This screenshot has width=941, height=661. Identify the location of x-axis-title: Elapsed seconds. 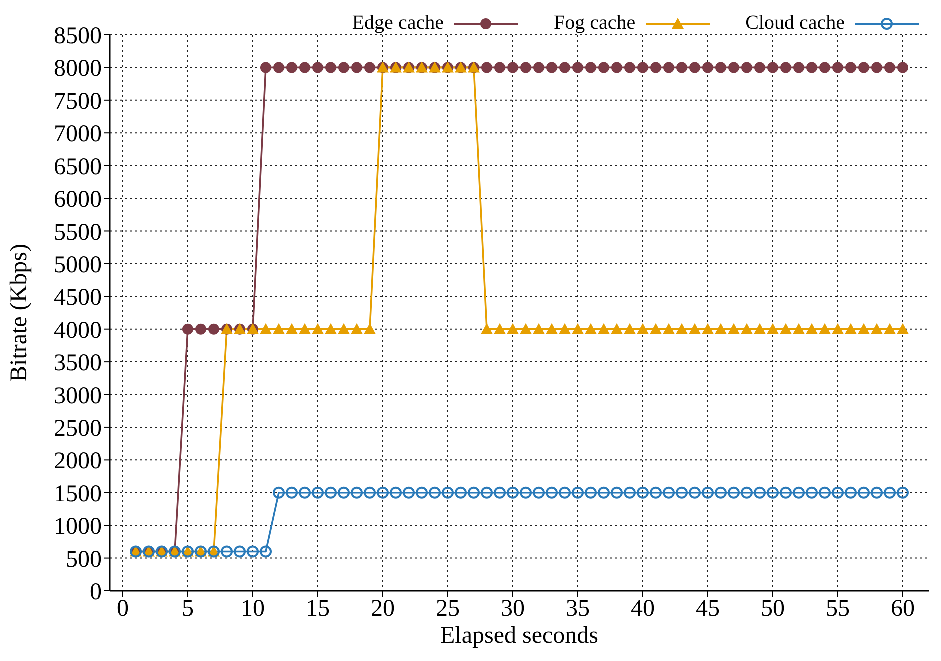
(519, 636).